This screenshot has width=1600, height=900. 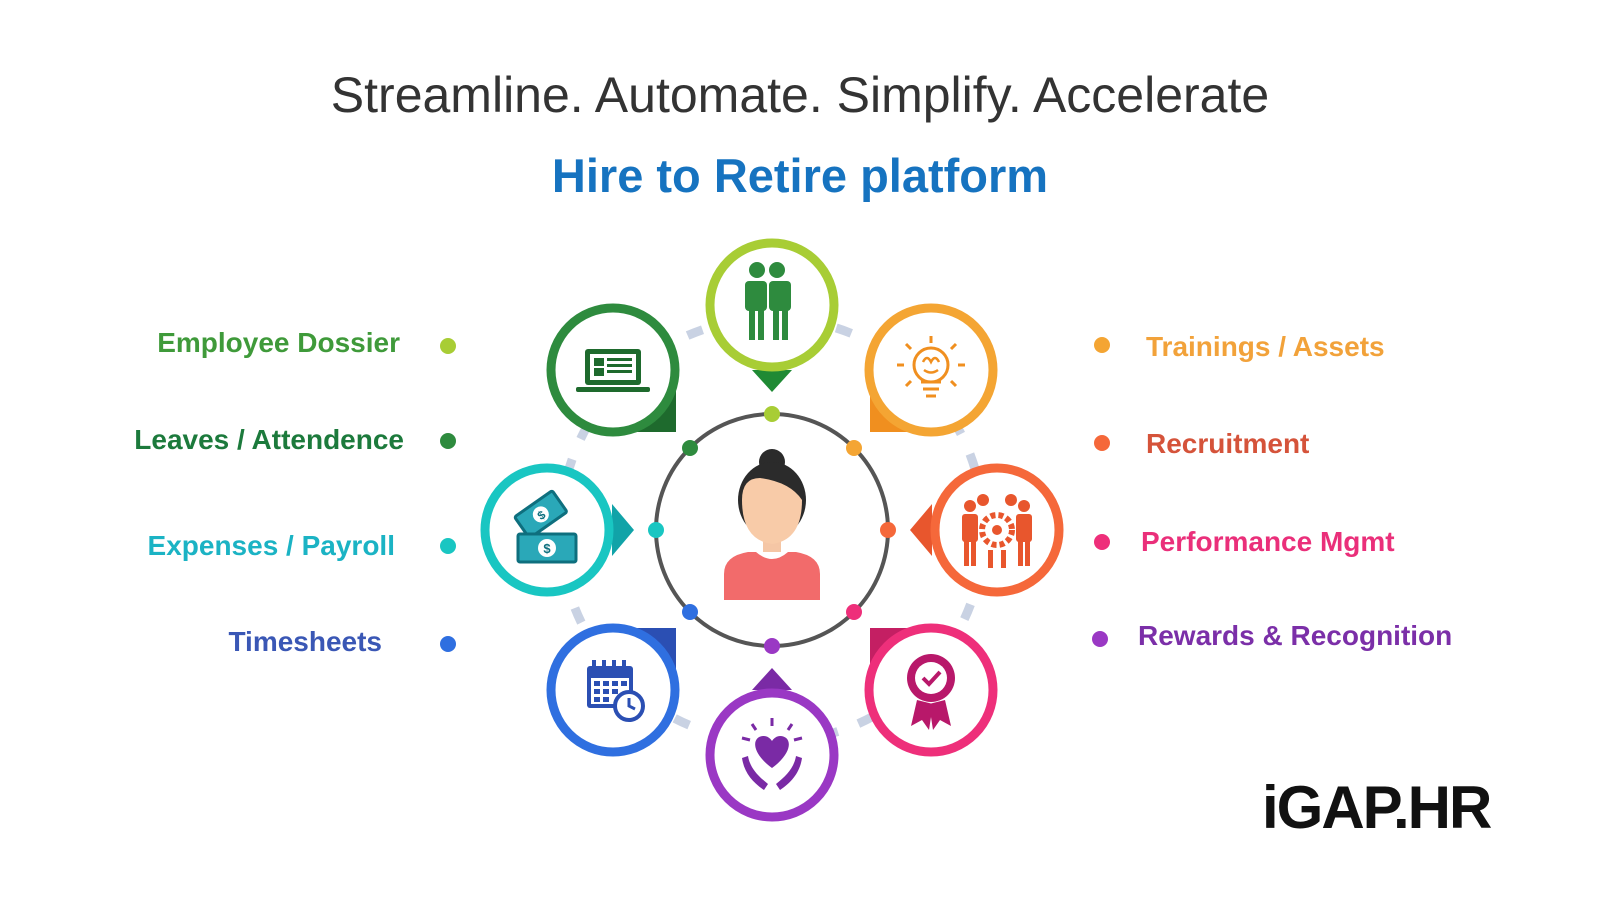 I want to click on label-expenses-payroll: Expenses / Payroll, so click(x=271, y=545).